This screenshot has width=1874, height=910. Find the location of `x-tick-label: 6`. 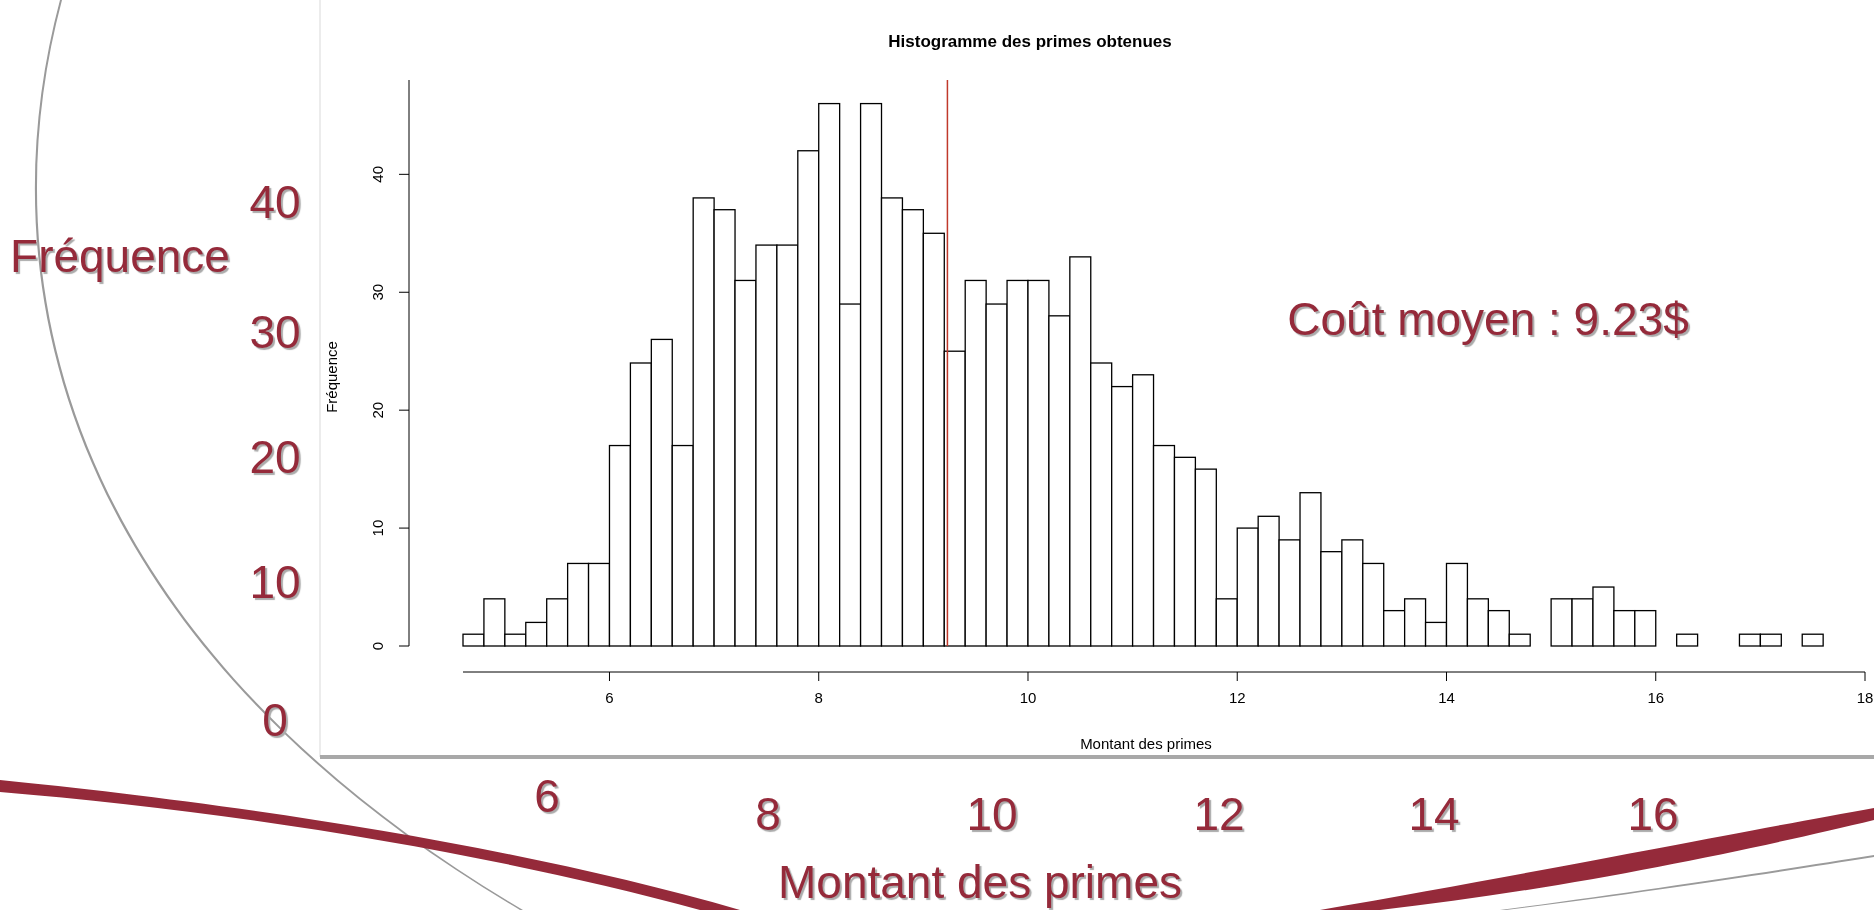

x-tick-label: 6 is located at coordinates (609, 697).